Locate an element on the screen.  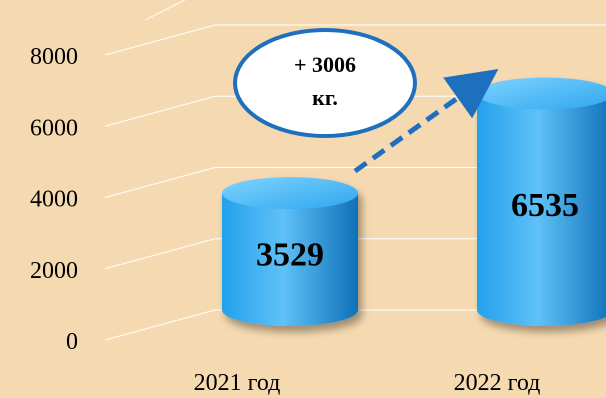
y-tick-label: 6000 is located at coordinates (54, 128).